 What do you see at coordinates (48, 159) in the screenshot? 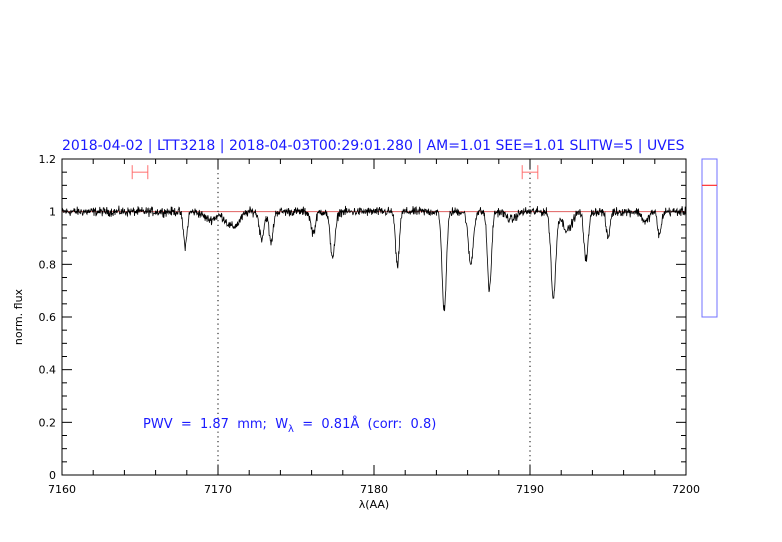
I see `y-tick-label: 1.2` at bounding box center [48, 159].